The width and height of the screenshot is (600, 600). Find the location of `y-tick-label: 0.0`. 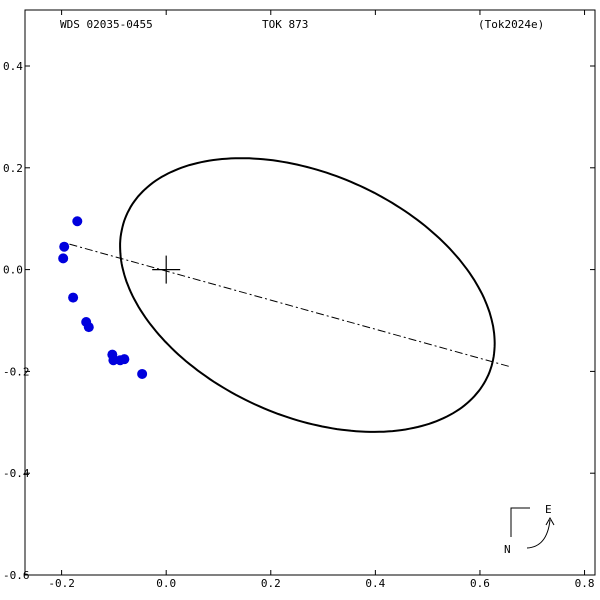

y-tick-label: 0.0 is located at coordinates (13, 270).